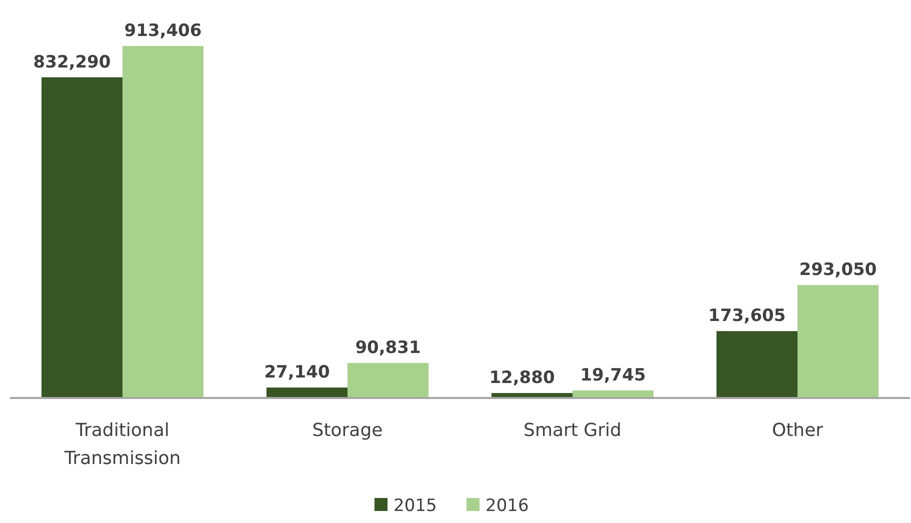  What do you see at coordinates (838, 270) in the screenshot?
I see `data-label: 293,050` at bounding box center [838, 270].